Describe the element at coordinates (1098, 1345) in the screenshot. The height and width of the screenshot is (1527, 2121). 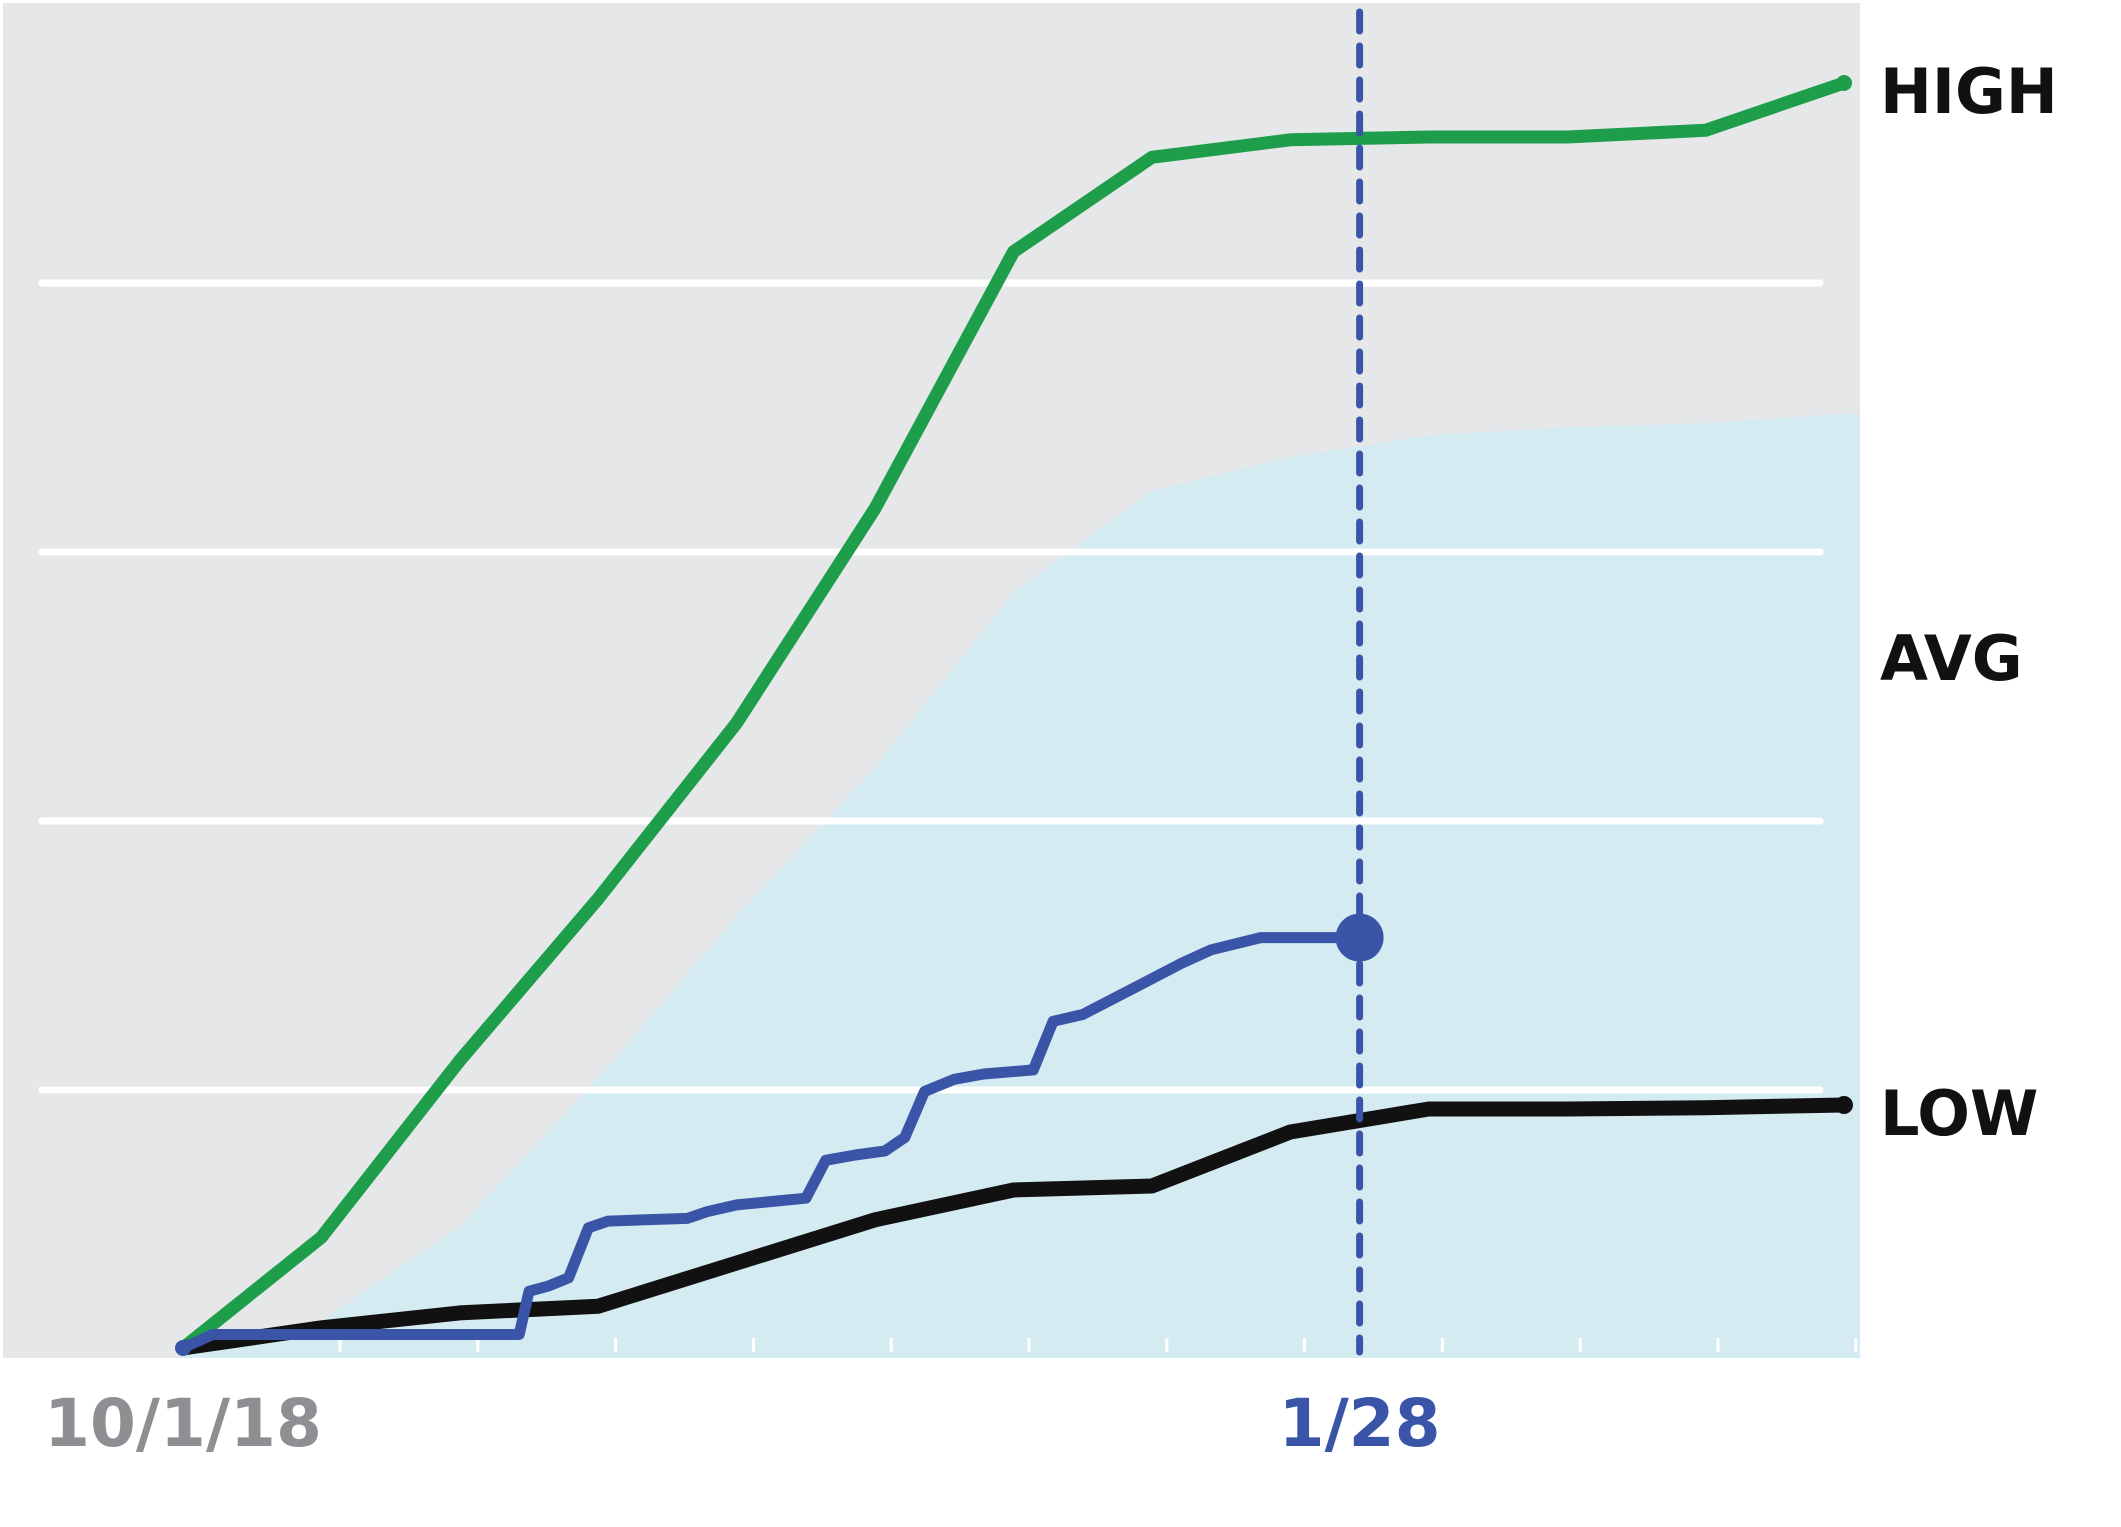
I see `x-axis-ticks` at that location.